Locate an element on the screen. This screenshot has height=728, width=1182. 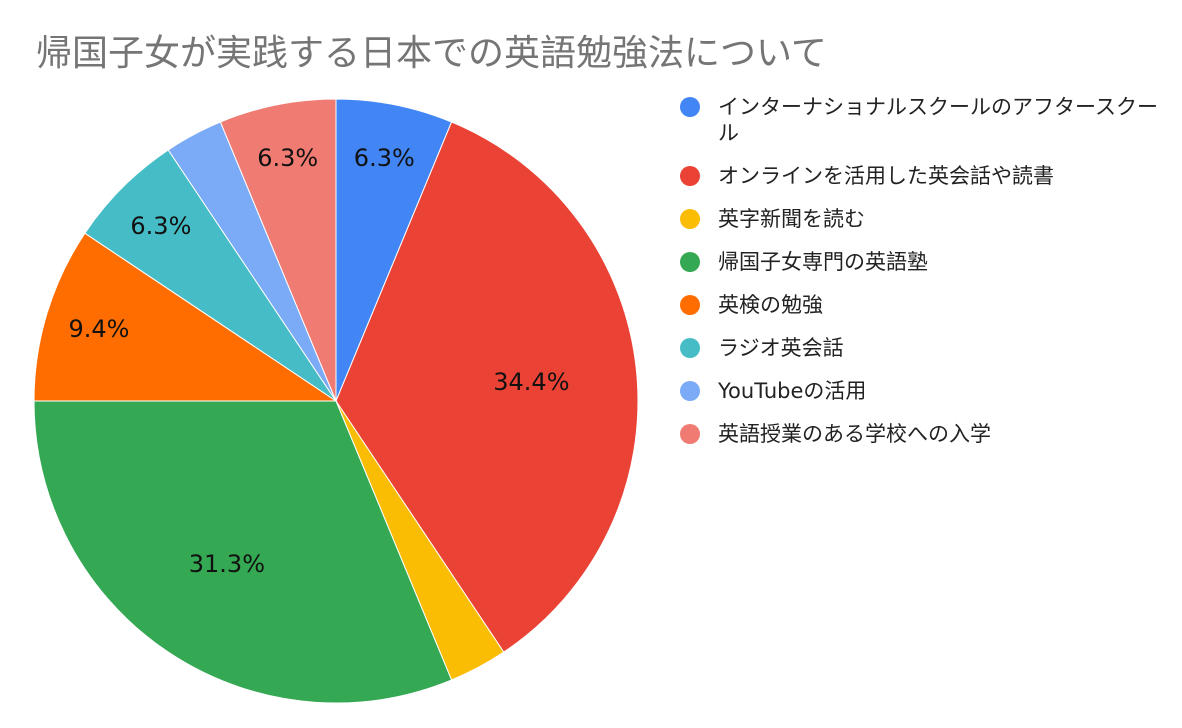
slice-label-4: 31.3% is located at coordinates (227, 564).